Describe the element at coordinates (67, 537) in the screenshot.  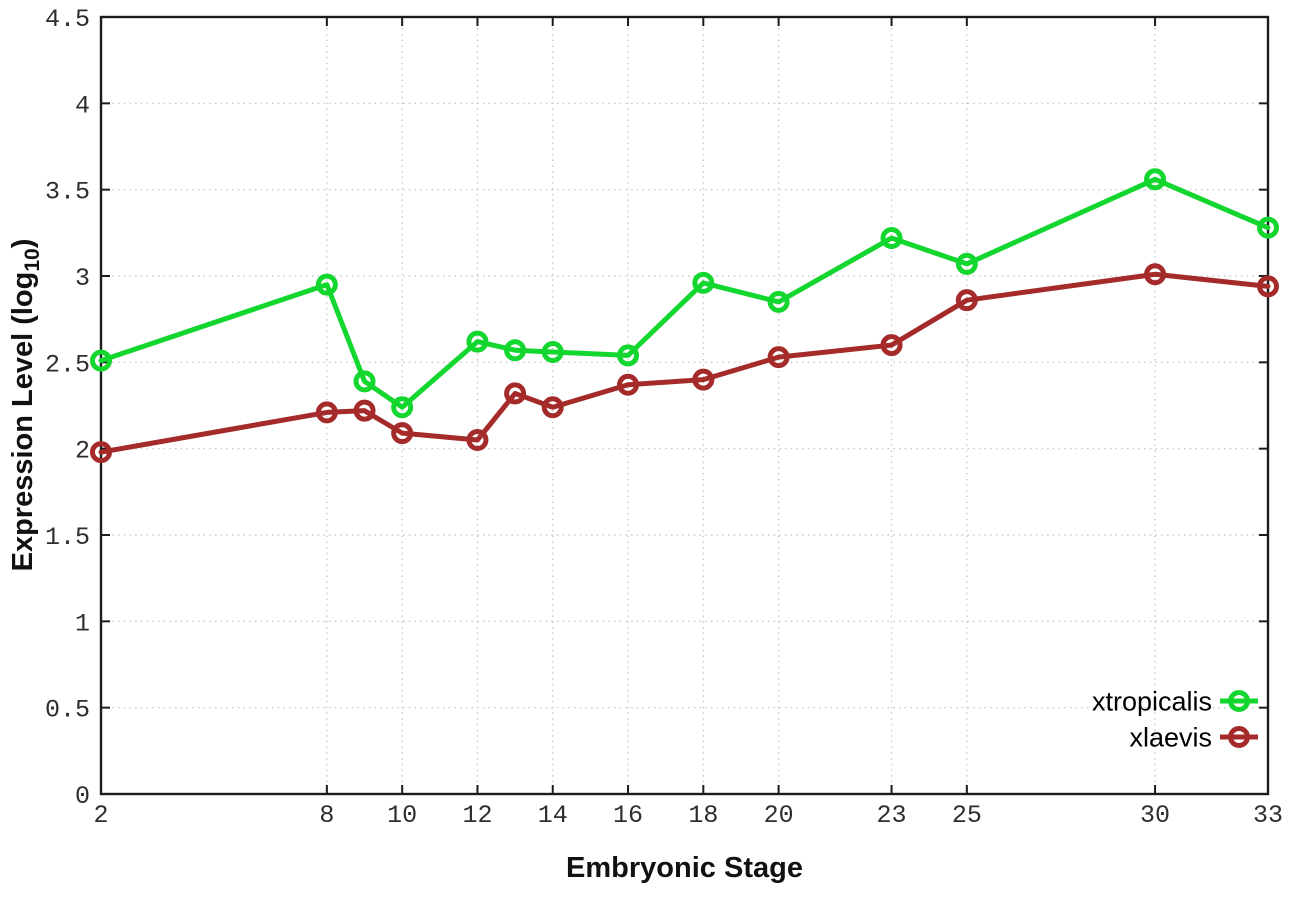
I see `y-tick-label: 1.5` at that location.